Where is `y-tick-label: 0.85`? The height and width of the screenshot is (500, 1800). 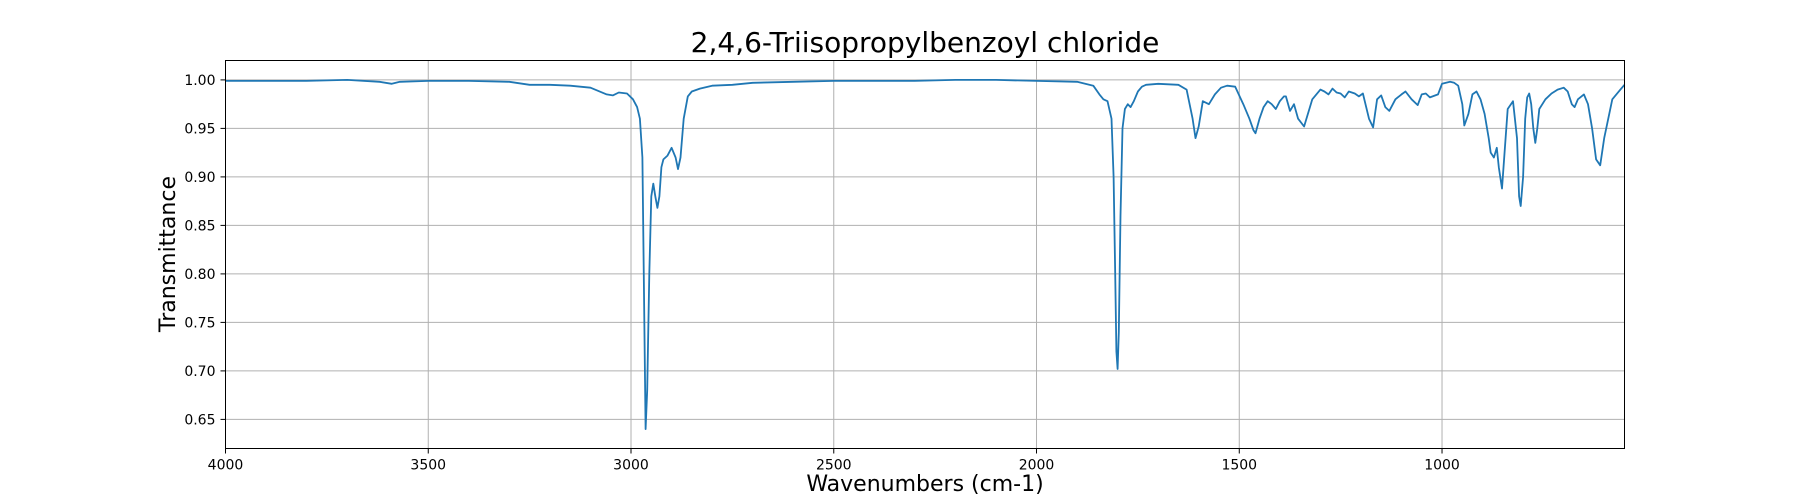
y-tick-label: 0.85 is located at coordinates (199, 226).